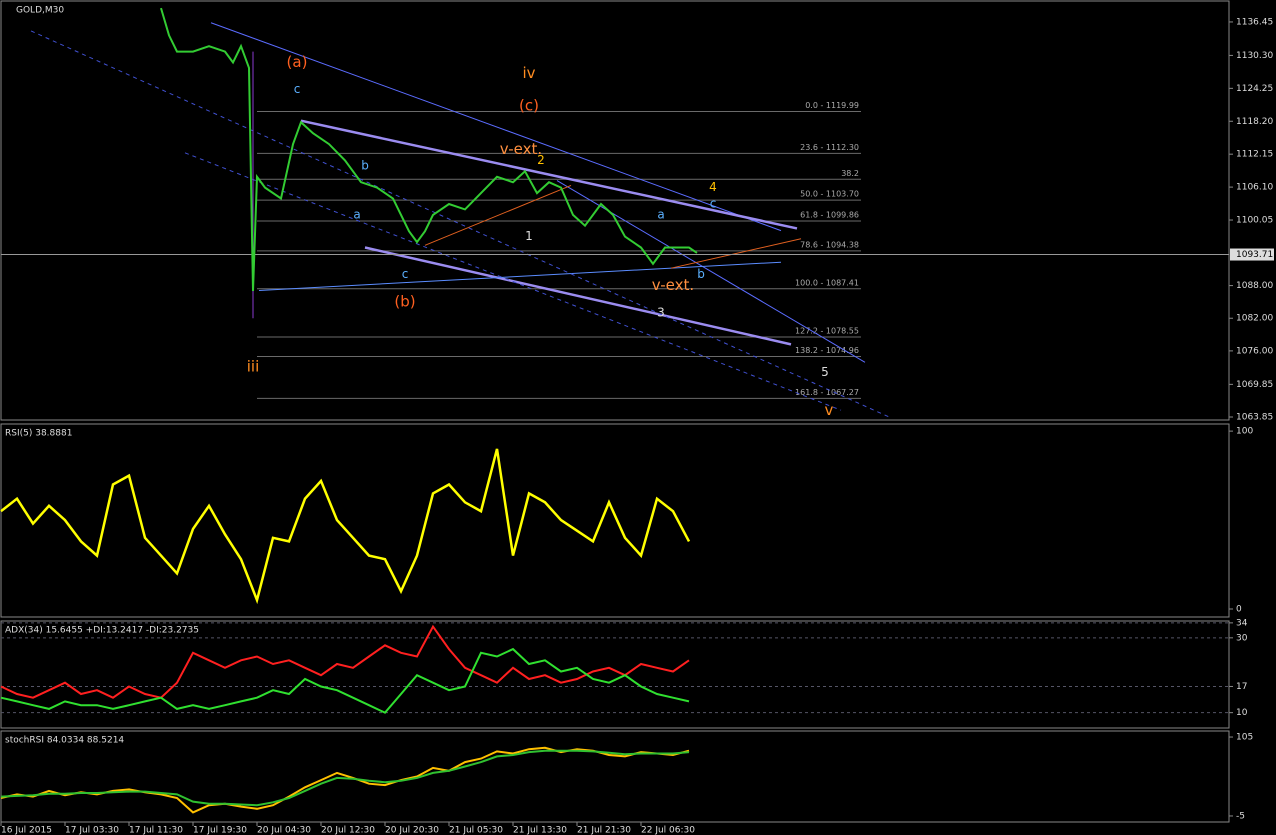 The height and width of the screenshot is (835, 1276). Describe the element at coordinates (827, 350) in the screenshot. I see `fib-label: 138.2 - 1074.96` at that location.